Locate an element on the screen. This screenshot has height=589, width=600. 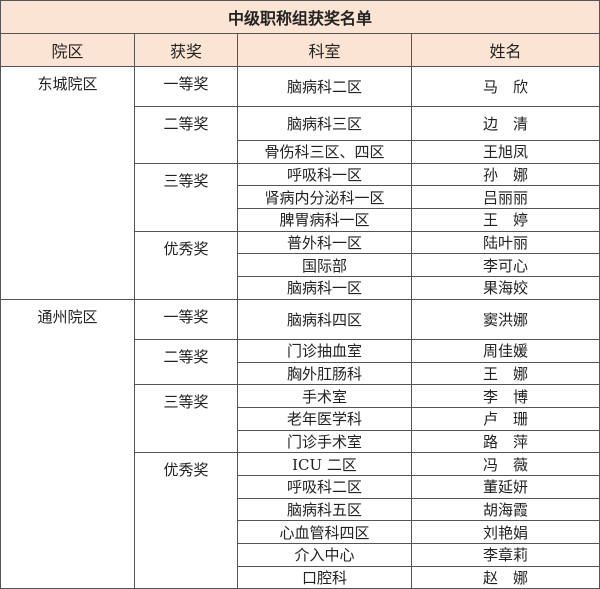
name-cell: 吕丽丽 is located at coordinates (505, 197).